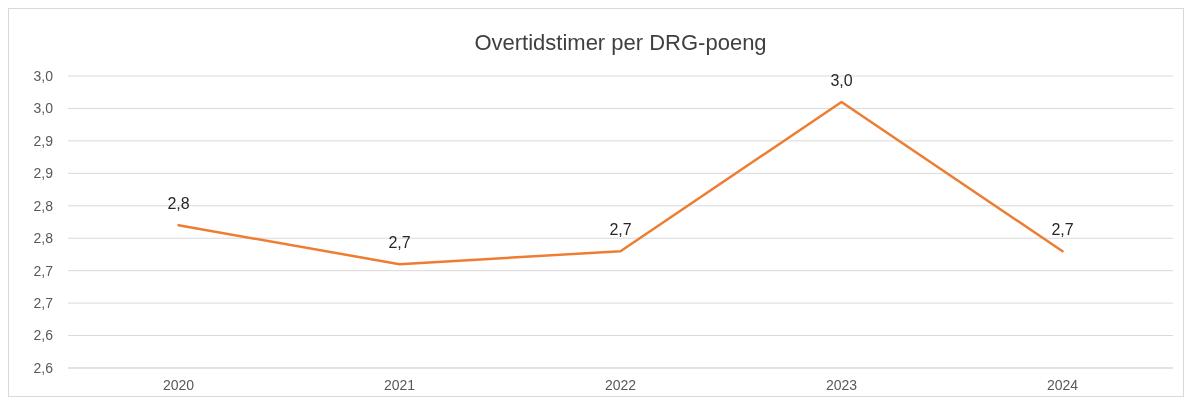 The height and width of the screenshot is (405, 1192). Describe the element at coordinates (620, 385) in the screenshot. I see `x-tick-label: 2022` at that location.